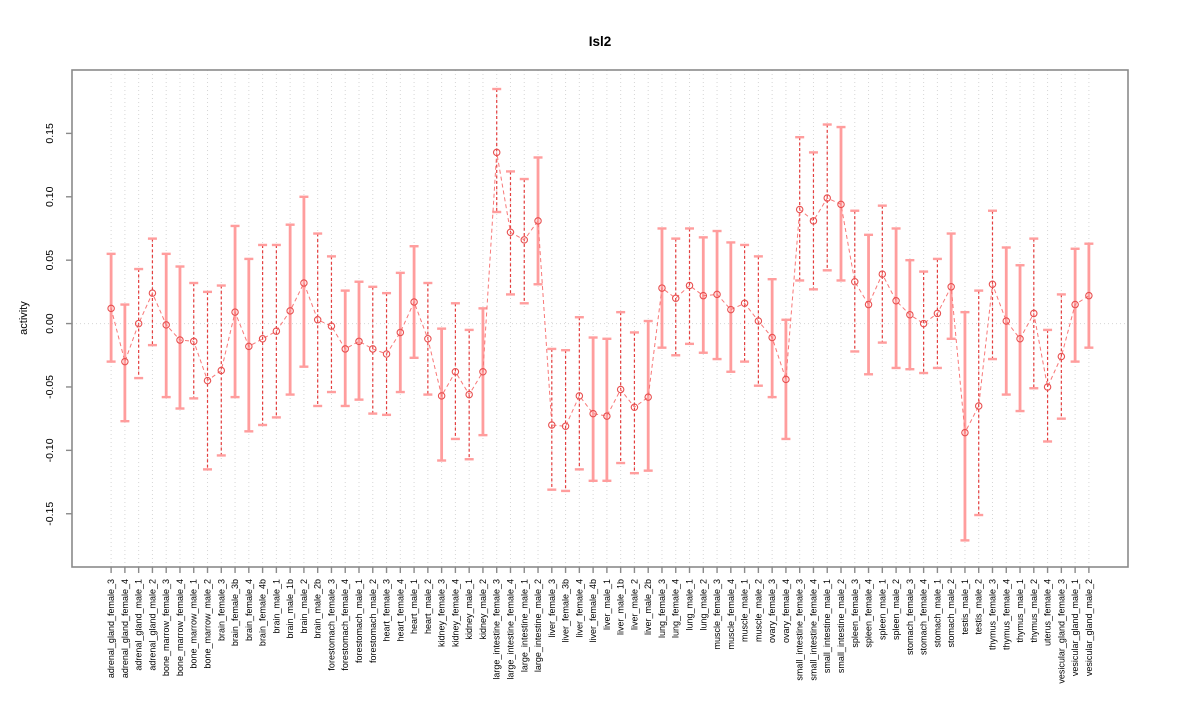 Image resolution: width=1200 pixels, height=720 pixels. I want to click on x-tick-label: heart_male_2, so click(428, 606).